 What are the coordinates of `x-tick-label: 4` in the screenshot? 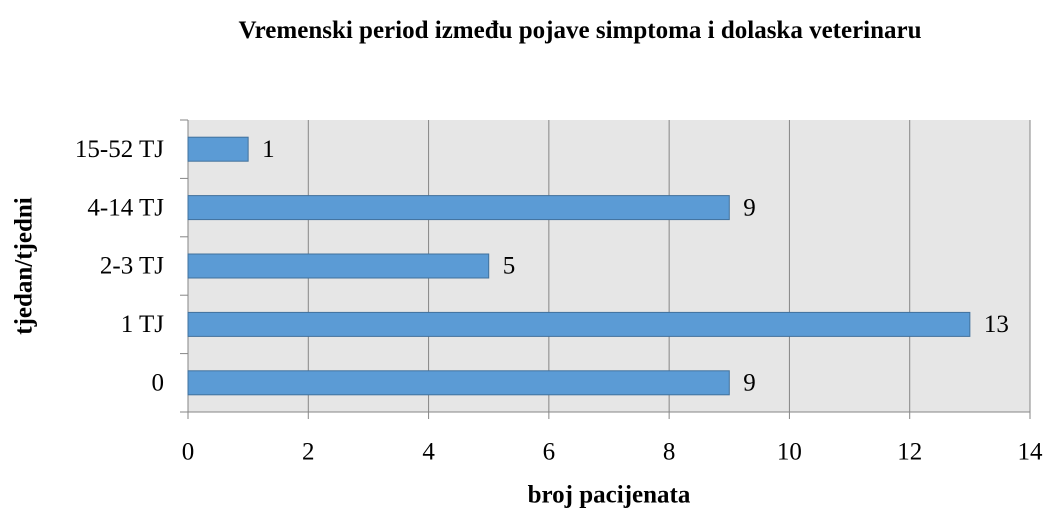 It's located at (428, 452).